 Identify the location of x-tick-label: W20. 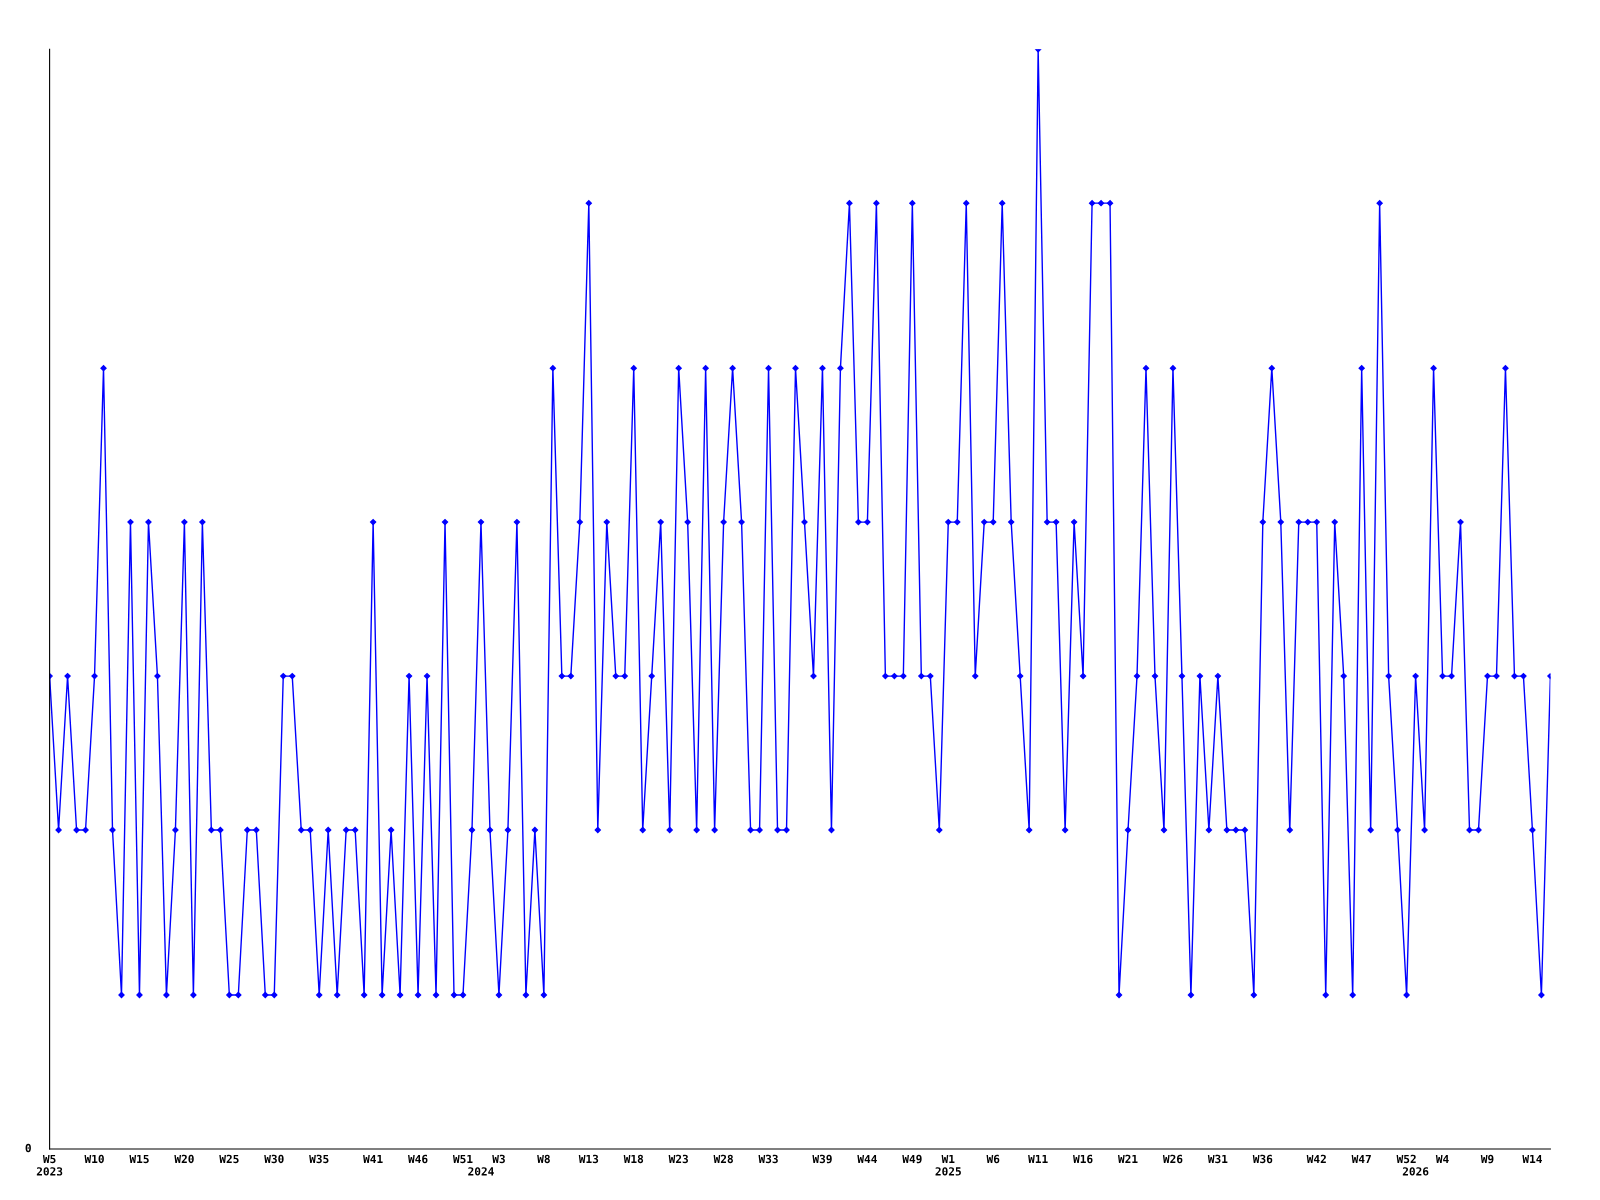
(184, 1159).